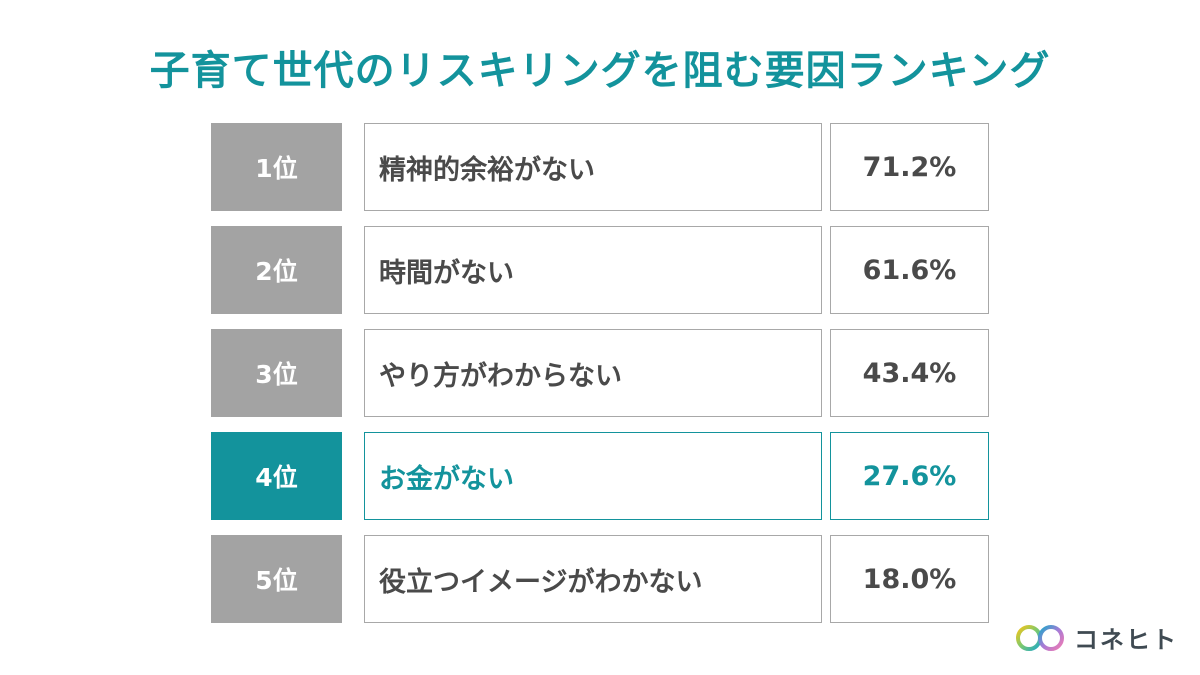 The height and width of the screenshot is (675, 1200). Describe the element at coordinates (909, 270) in the screenshot. I see `value-cell: 61.6%` at that location.